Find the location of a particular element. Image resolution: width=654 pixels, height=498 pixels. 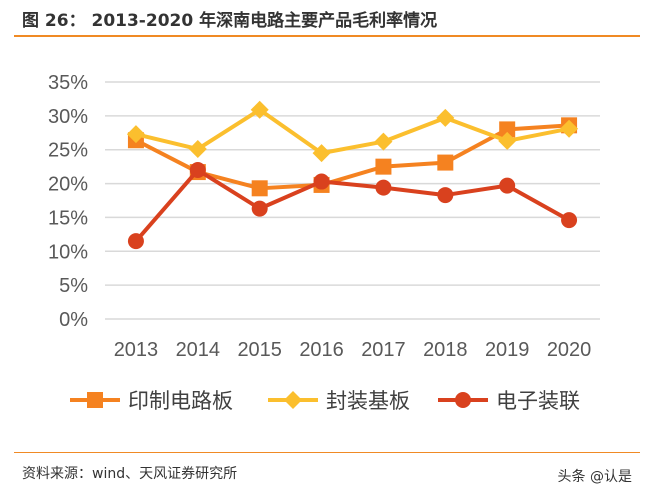

x-tick-label: 2017 is located at coordinates (383, 350).